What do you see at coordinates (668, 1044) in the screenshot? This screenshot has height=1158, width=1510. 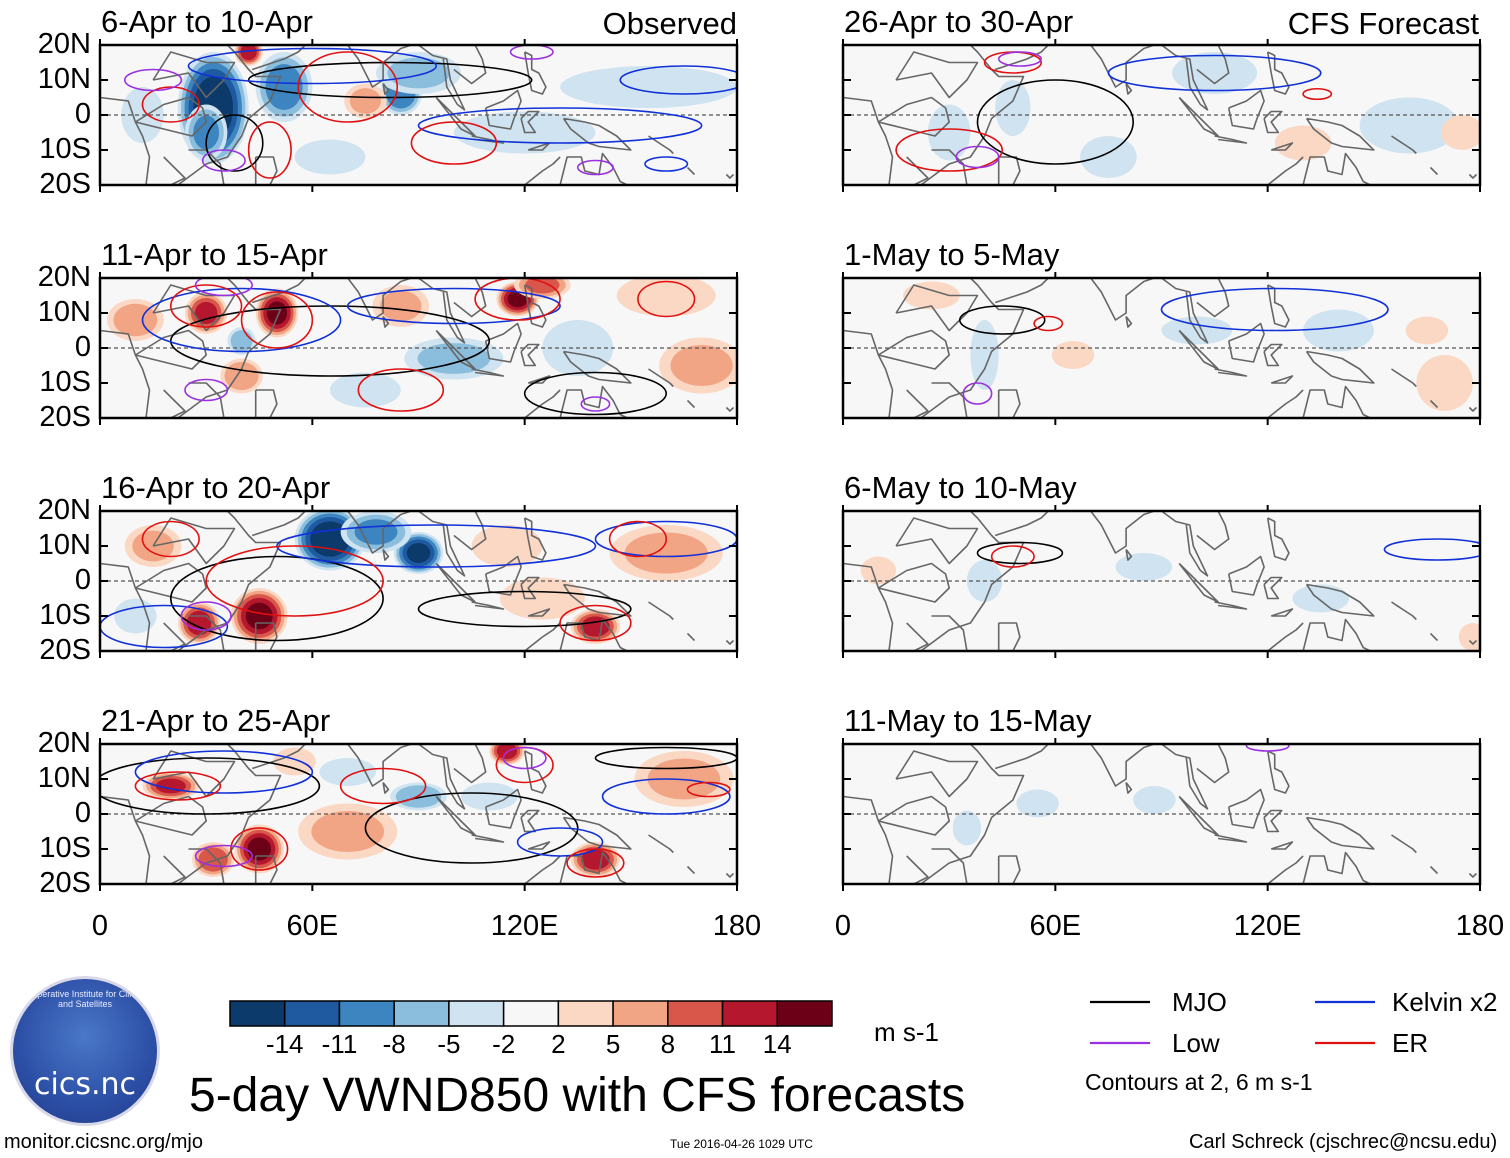 I see `colorbar-tick-label: 8` at bounding box center [668, 1044].